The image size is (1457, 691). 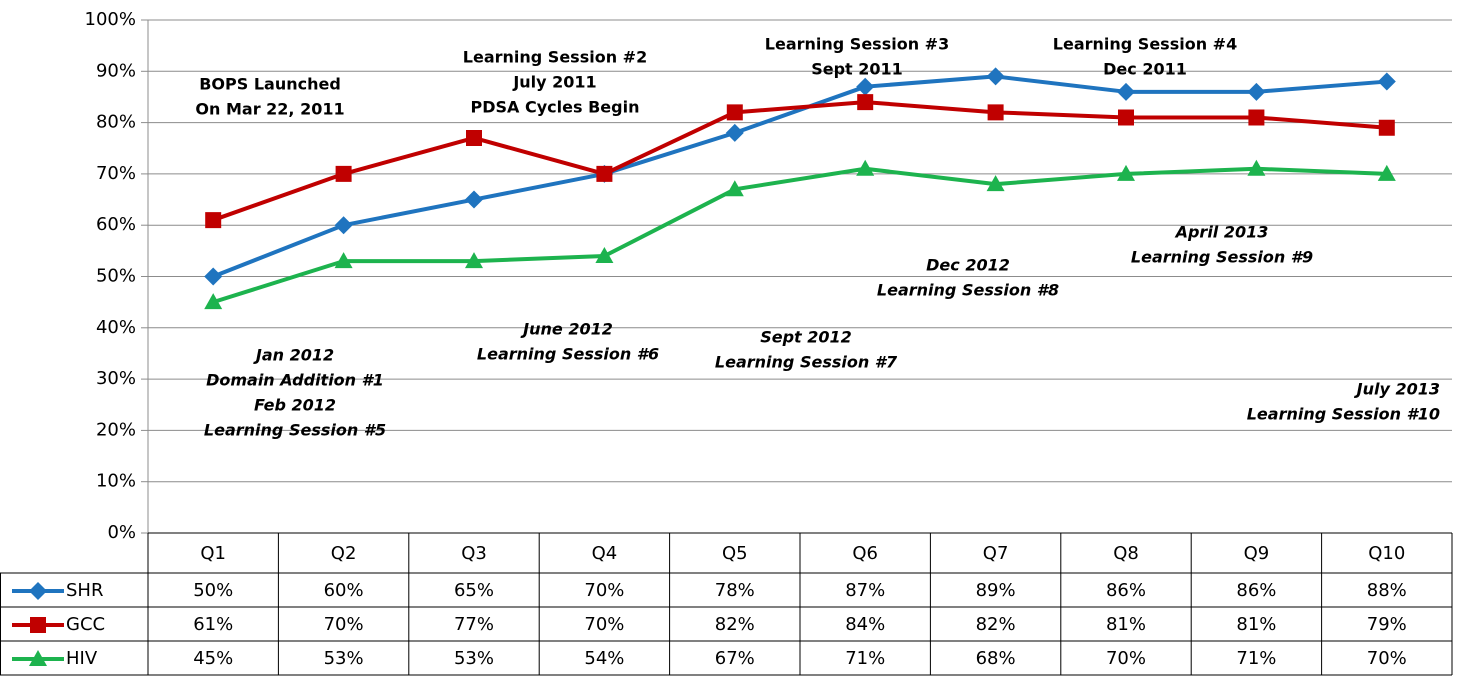 What do you see at coordinates (735, 553) in the screenshot?
I see `x-tick-label: Q5` at bounding box center [735, 553].